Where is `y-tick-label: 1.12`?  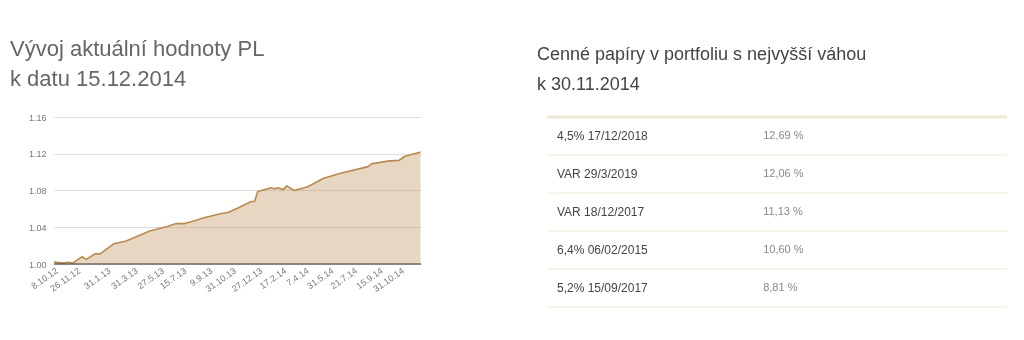 y-tick-label: 1.12 is located at coordinates (37, 154).